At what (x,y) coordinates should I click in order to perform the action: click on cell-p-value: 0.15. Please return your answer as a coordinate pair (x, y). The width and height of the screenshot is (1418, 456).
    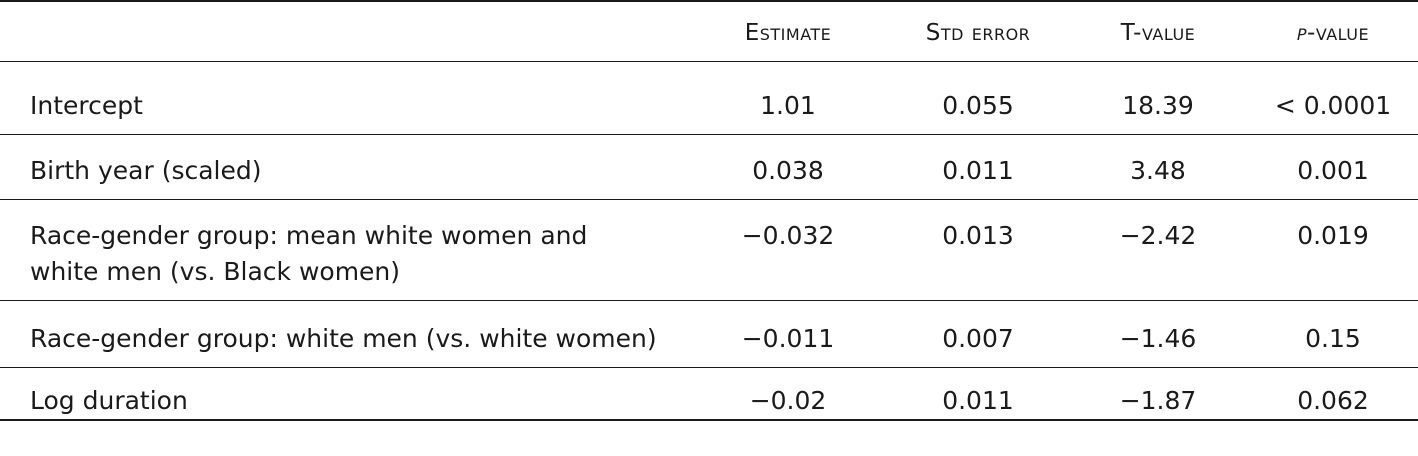
    Looking at the image, I should click on (1333, 338).